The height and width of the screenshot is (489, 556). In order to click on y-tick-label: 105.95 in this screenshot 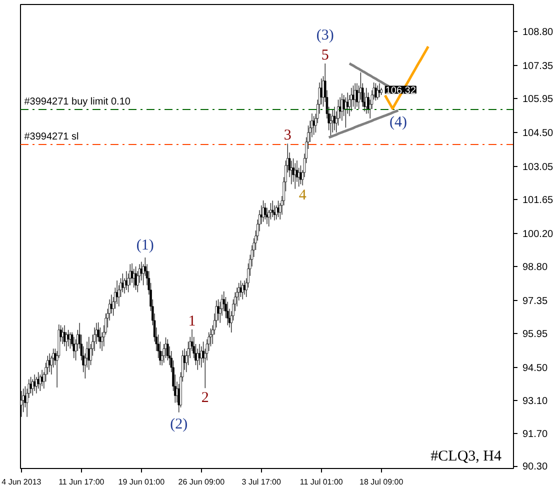, I will do `click(538, 99)`.